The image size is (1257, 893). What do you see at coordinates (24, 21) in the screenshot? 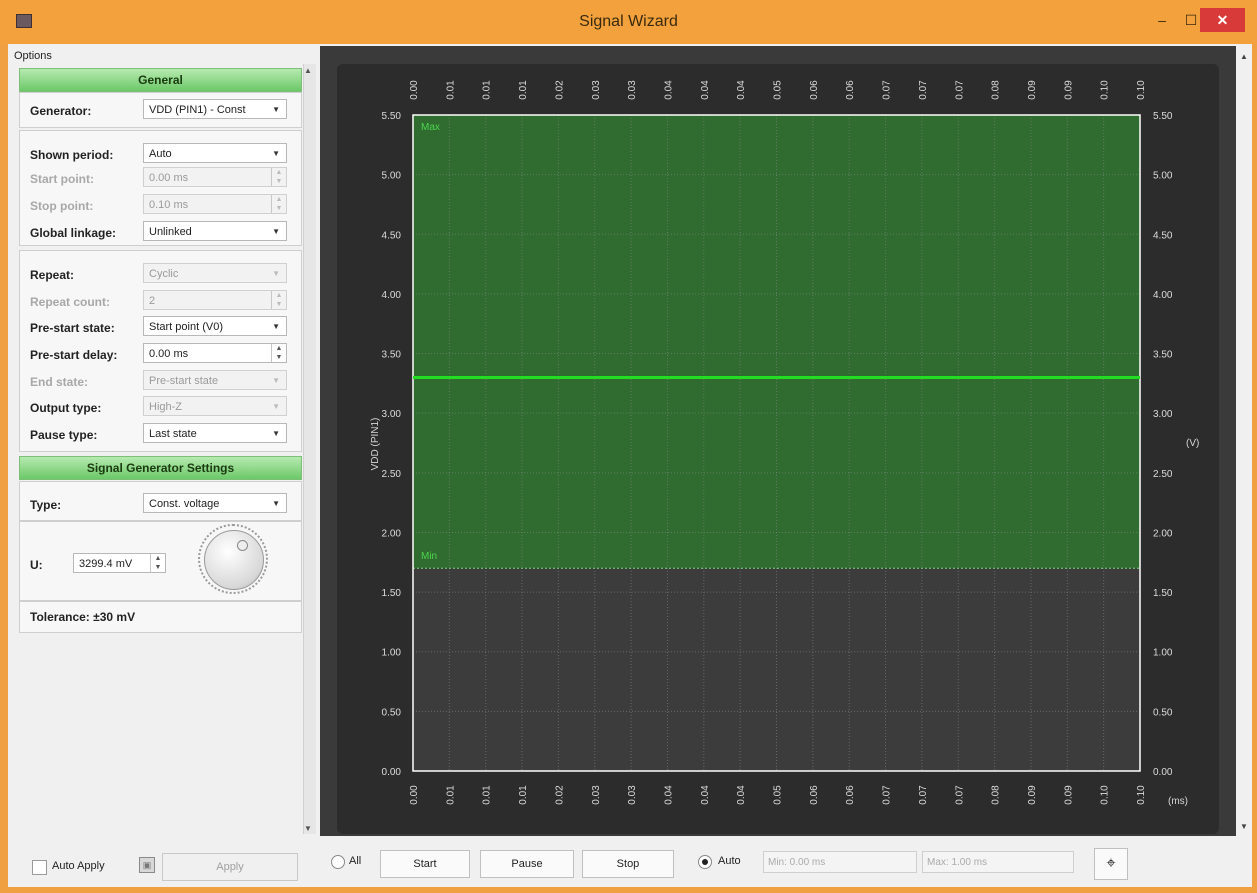
I see `app-icon` at bounding box center [24, 21].